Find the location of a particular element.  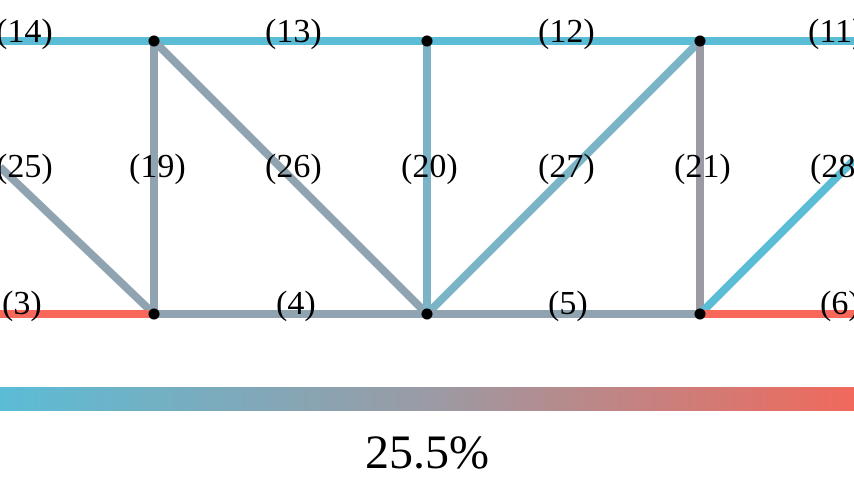

member-label-5: (5) is located at coordinates (568, 303).